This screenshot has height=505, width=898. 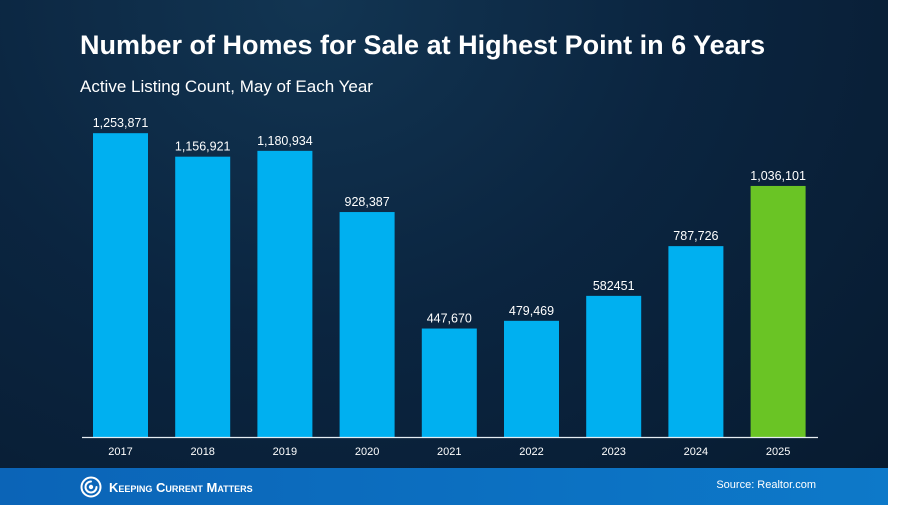 What do you see at coordinates (614, 286) in the screenshot?
I see `value-label-2023: 582451` at bounding box center [614, 286].